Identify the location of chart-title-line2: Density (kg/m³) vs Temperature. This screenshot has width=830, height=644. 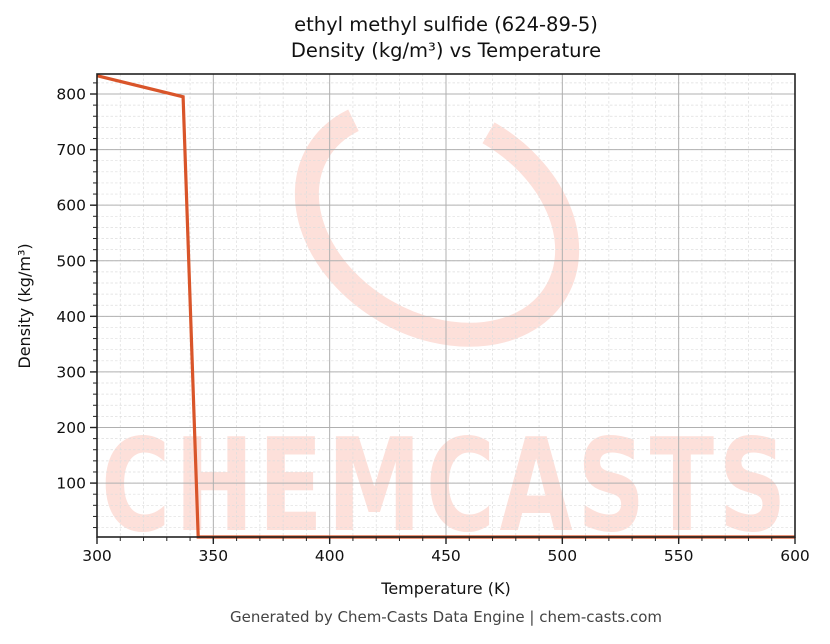
(446, 50).